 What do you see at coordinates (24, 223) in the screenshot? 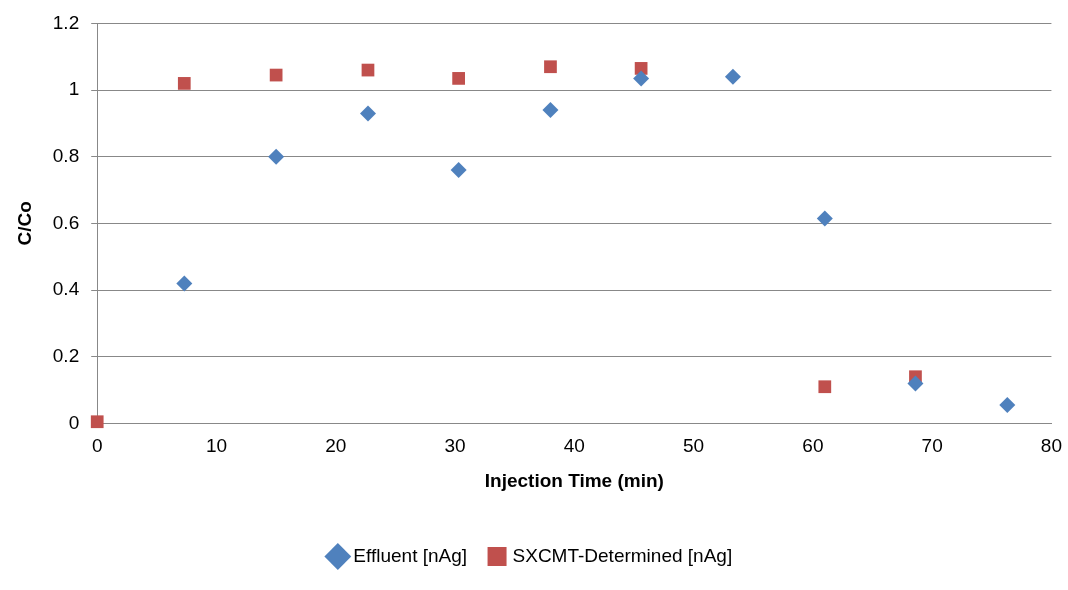
I see `y-axis-title: C/Co` at bounding box center [24, 223].